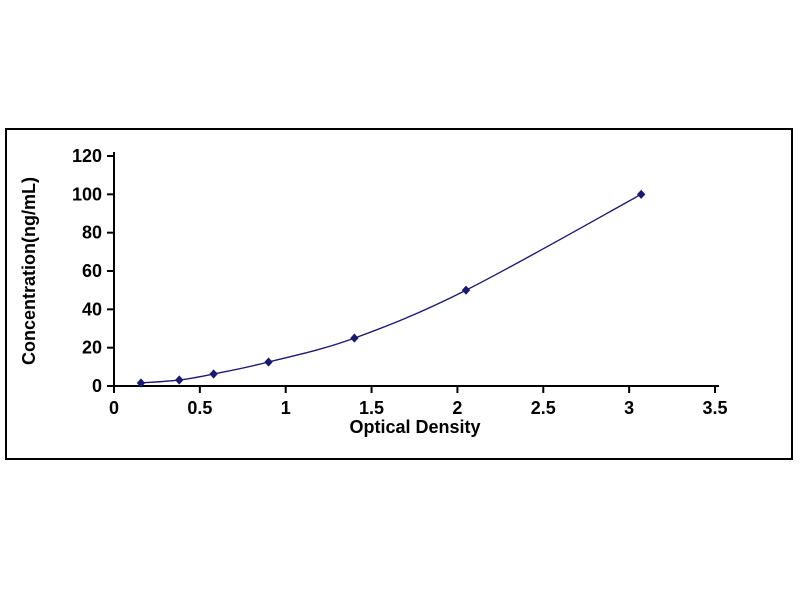  Describe the element at coordinates (87, 194) in the screenshot. I see `y-tick-label: 100` at that location.